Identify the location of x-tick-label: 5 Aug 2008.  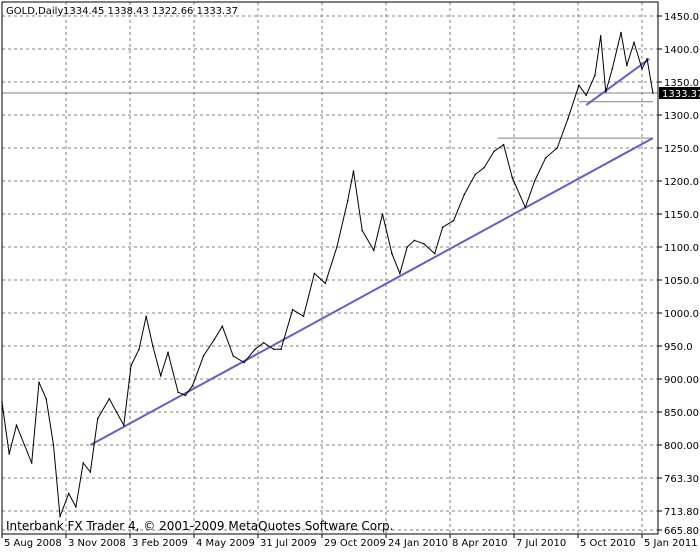
(33, 543).